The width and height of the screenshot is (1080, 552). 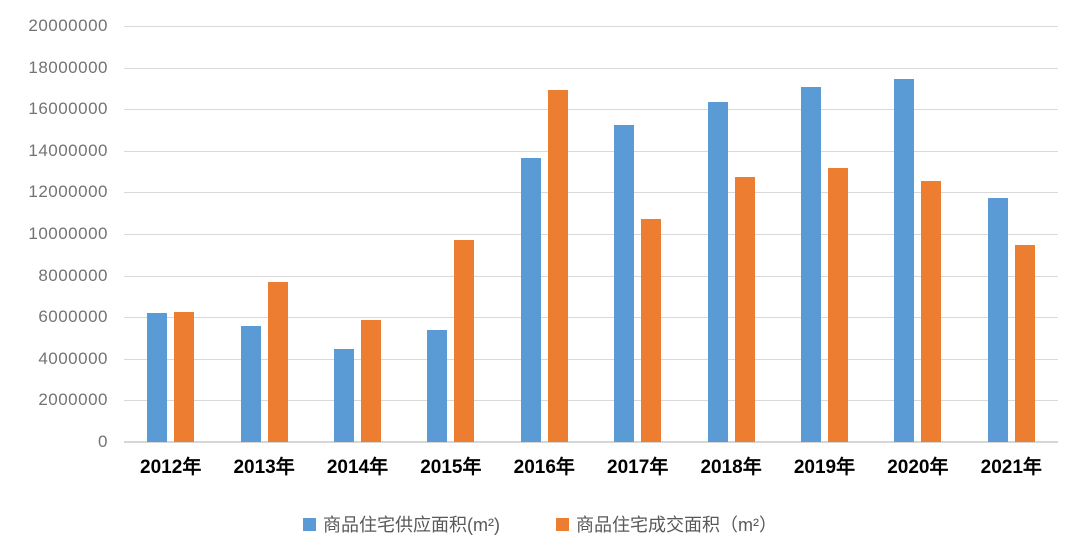 What do you see at coordinates (344, 395) in the screenshot?
I see `bar-supply-2014年` at bounding box center [344, 395].